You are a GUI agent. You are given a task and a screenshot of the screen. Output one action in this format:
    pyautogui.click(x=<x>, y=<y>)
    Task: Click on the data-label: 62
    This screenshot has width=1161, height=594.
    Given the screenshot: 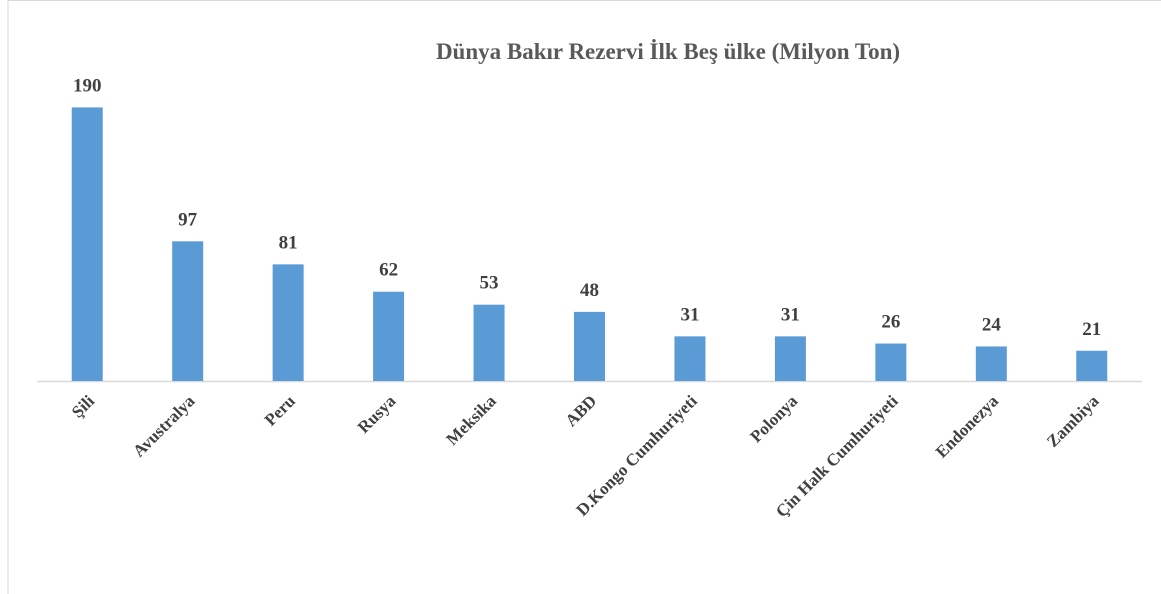 What is the action you would take?
    pyautogui.click(x=388, y=270)
    